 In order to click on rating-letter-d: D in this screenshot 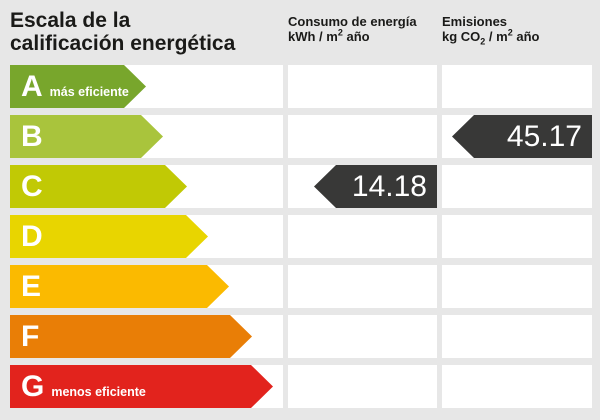, I will do `click(32, 236)`.